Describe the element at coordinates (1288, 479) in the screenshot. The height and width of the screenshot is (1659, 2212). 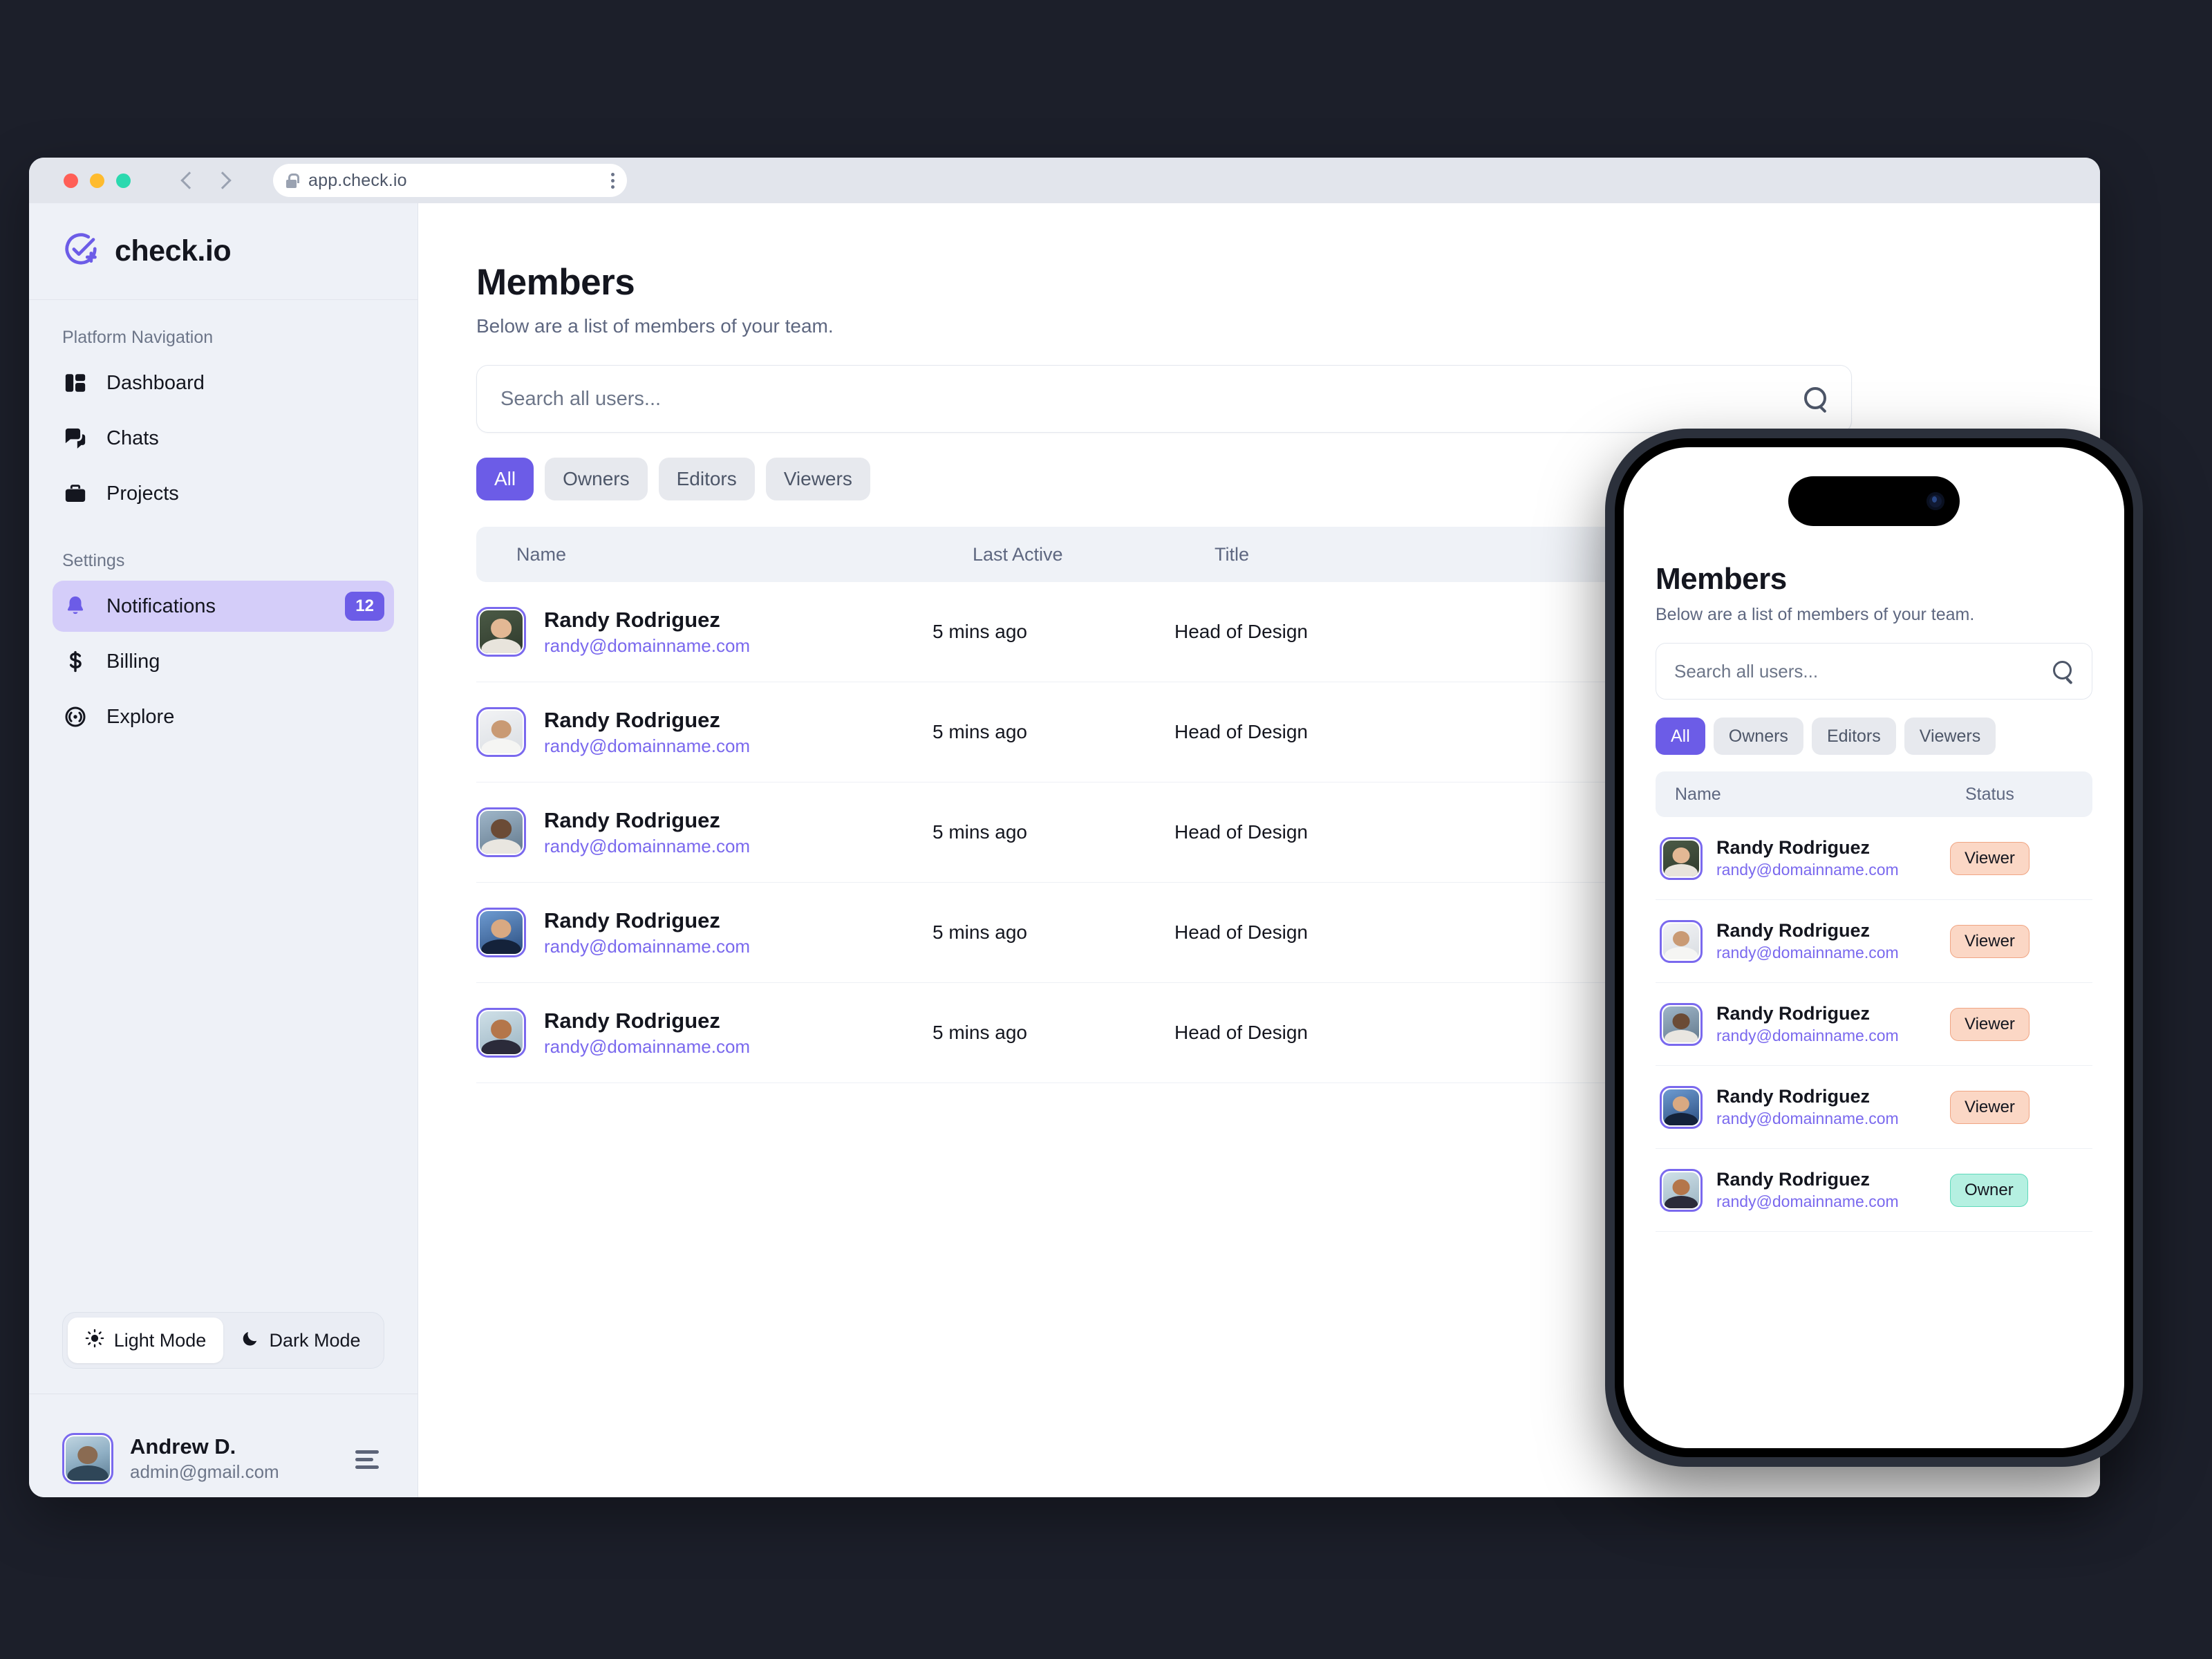
I see `filter-pill-group: All Owners Editors Viewers` at that location.